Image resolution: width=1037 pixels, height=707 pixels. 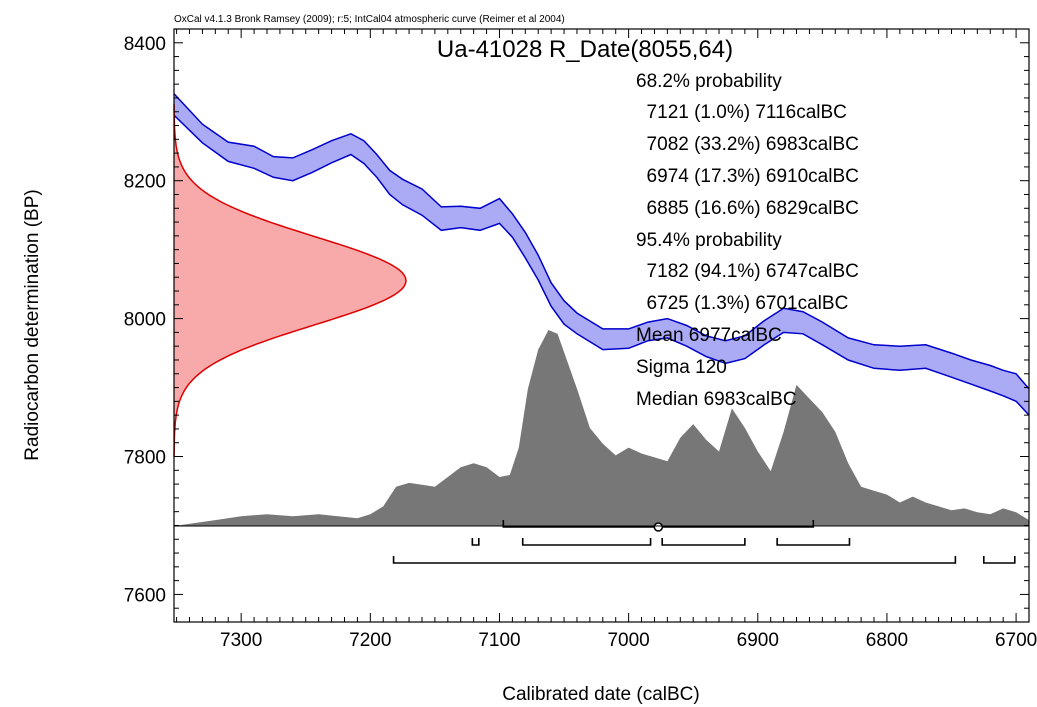 What do you see at coordinates (658, 527) in the screenshot?
I see `mean-marker` at bounding box center [658, 527].